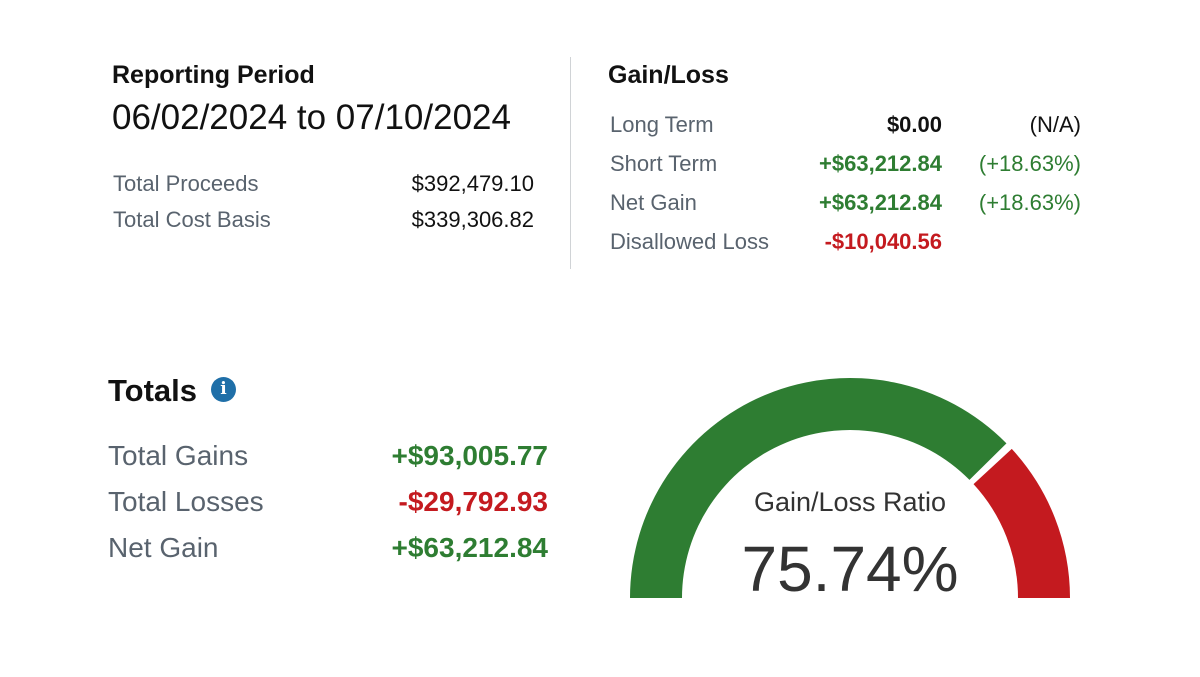 This screenshot has height=677, width=1200. What do you see at coordinates (328, 456) in the screenshot?
I see `total-gains-row: Total Gains +$93,005.77` at bounding box center [328, 456].